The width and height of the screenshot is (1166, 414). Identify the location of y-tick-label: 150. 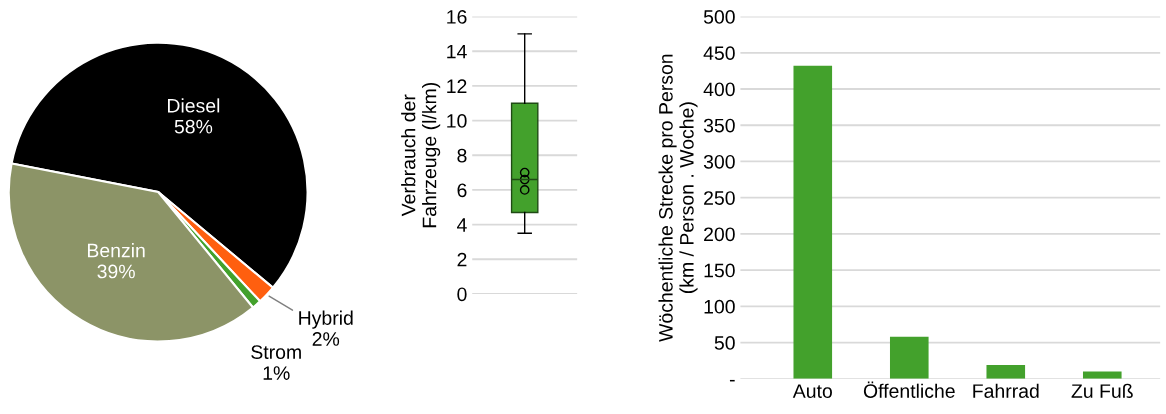
(719, 270).